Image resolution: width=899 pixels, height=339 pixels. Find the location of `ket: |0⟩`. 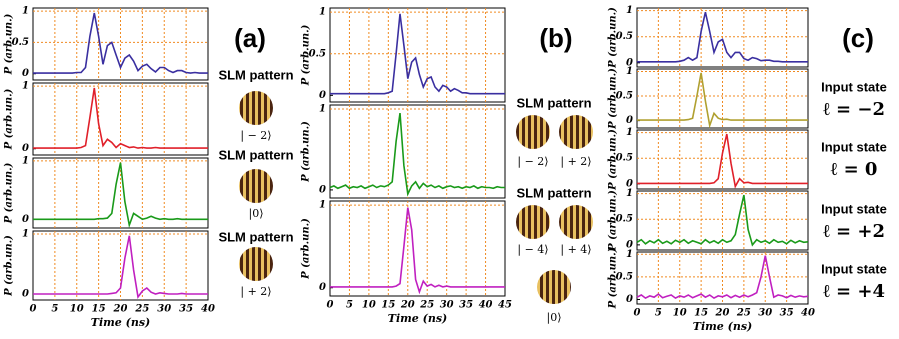

ket: |0⟩ is located at coordinates (554, 318).